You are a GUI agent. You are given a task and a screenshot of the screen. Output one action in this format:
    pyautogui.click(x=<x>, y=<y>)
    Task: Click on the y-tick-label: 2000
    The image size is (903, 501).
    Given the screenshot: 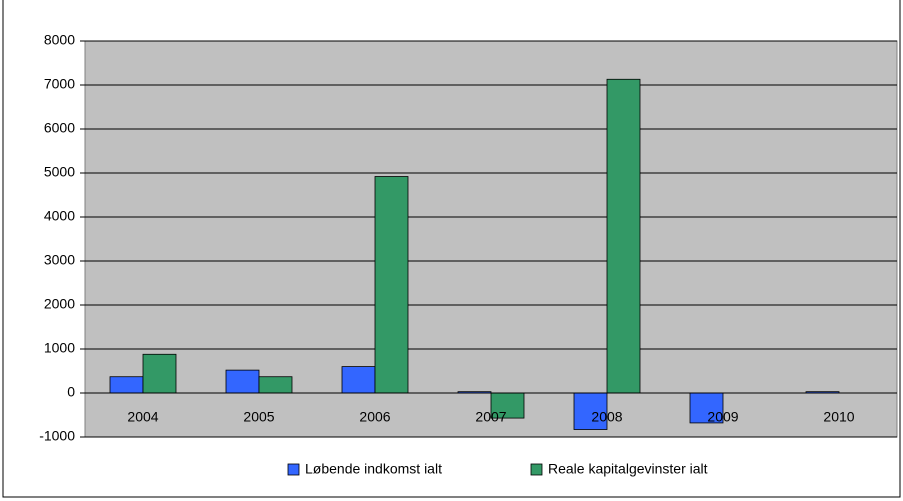 What is the action you would take?
    pyautogui.click(x=59, y=304)
    